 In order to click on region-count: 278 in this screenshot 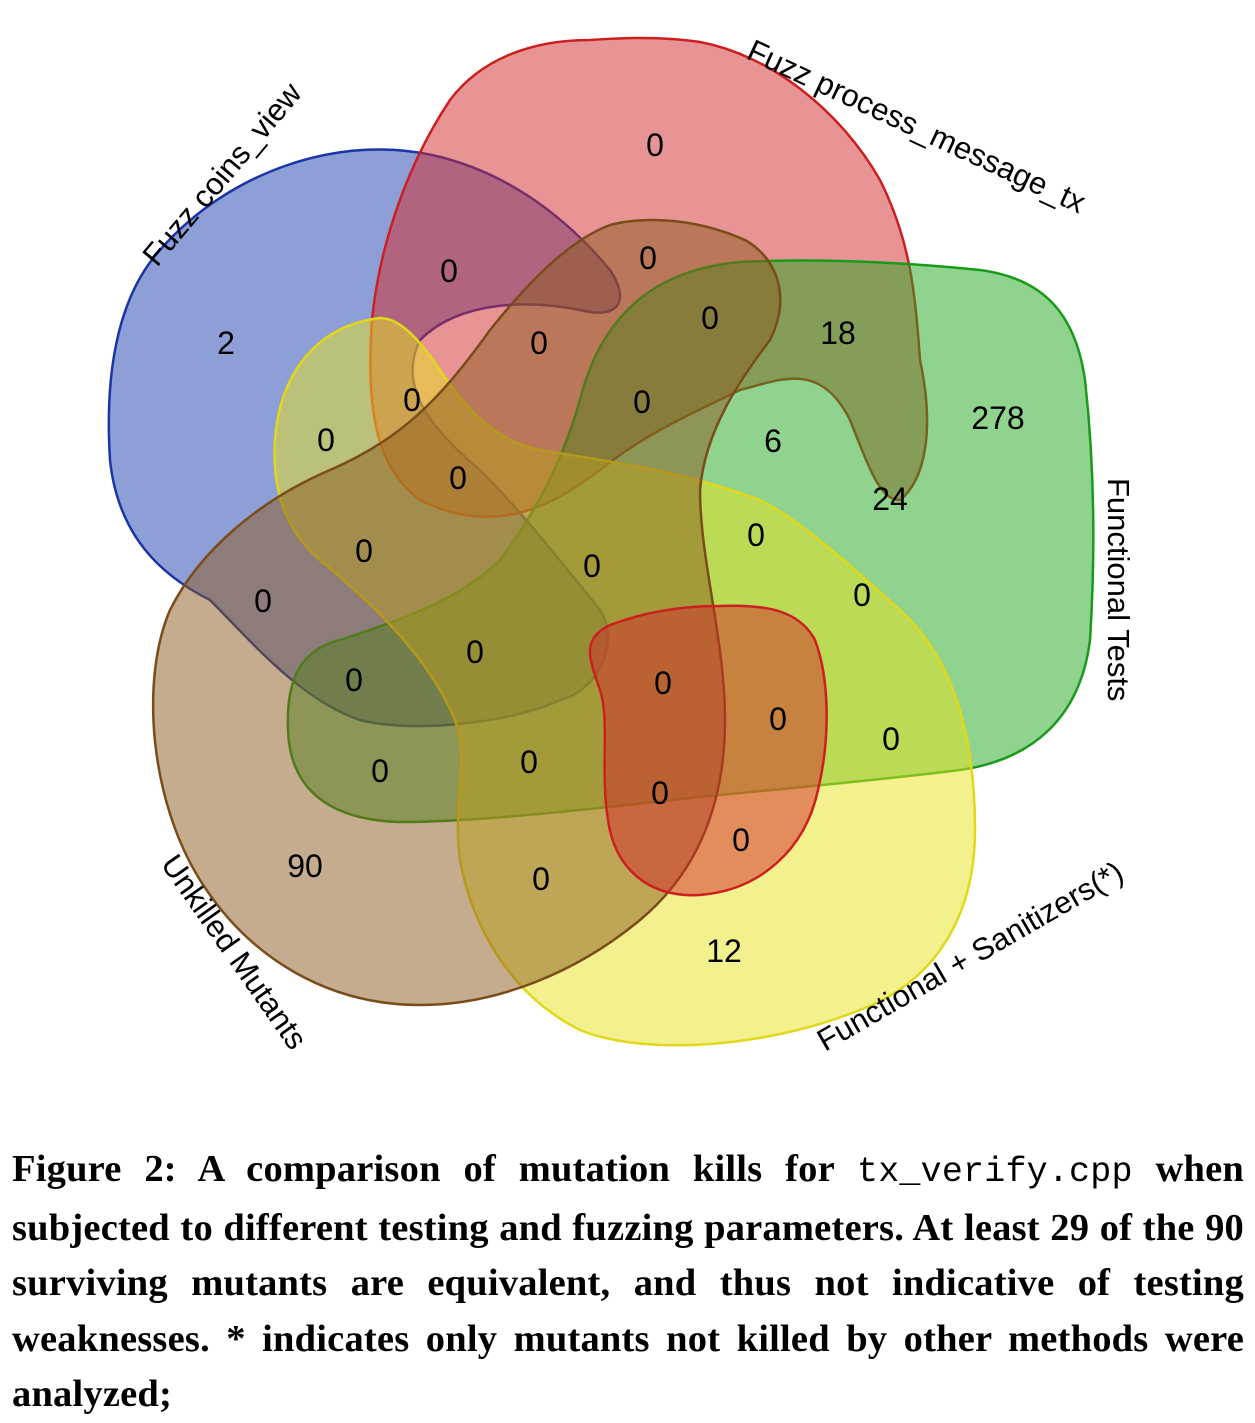, I will do `click(997, 418)`.